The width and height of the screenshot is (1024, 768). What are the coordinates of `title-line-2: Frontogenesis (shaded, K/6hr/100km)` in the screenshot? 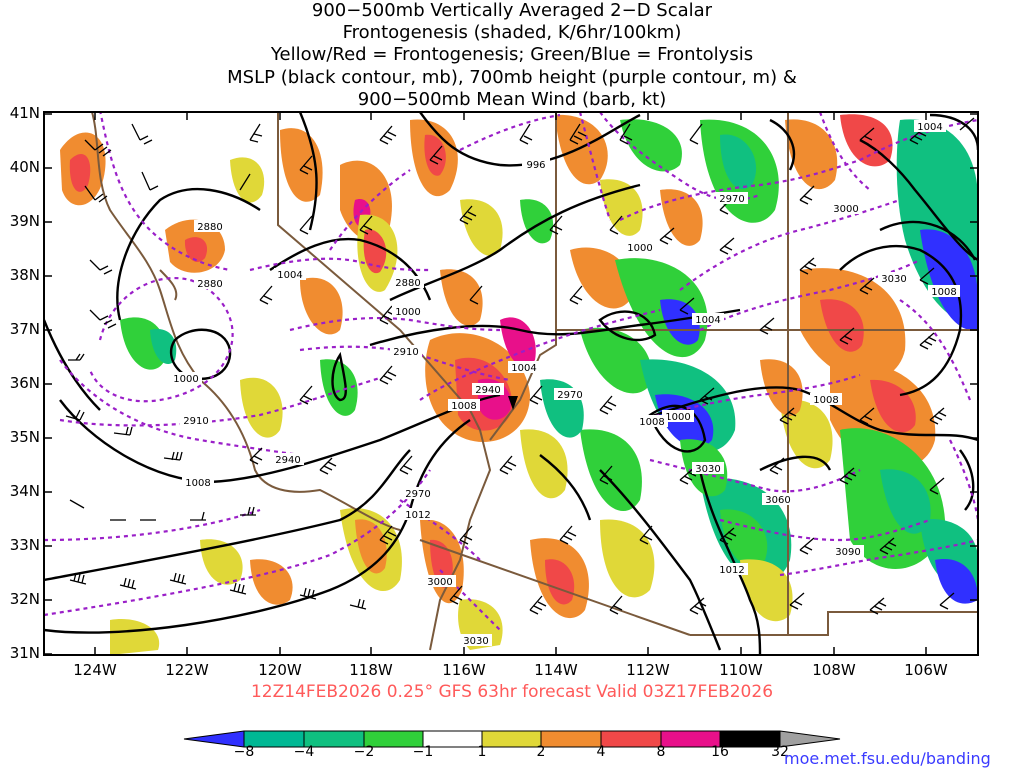 It's located at (512, 32).